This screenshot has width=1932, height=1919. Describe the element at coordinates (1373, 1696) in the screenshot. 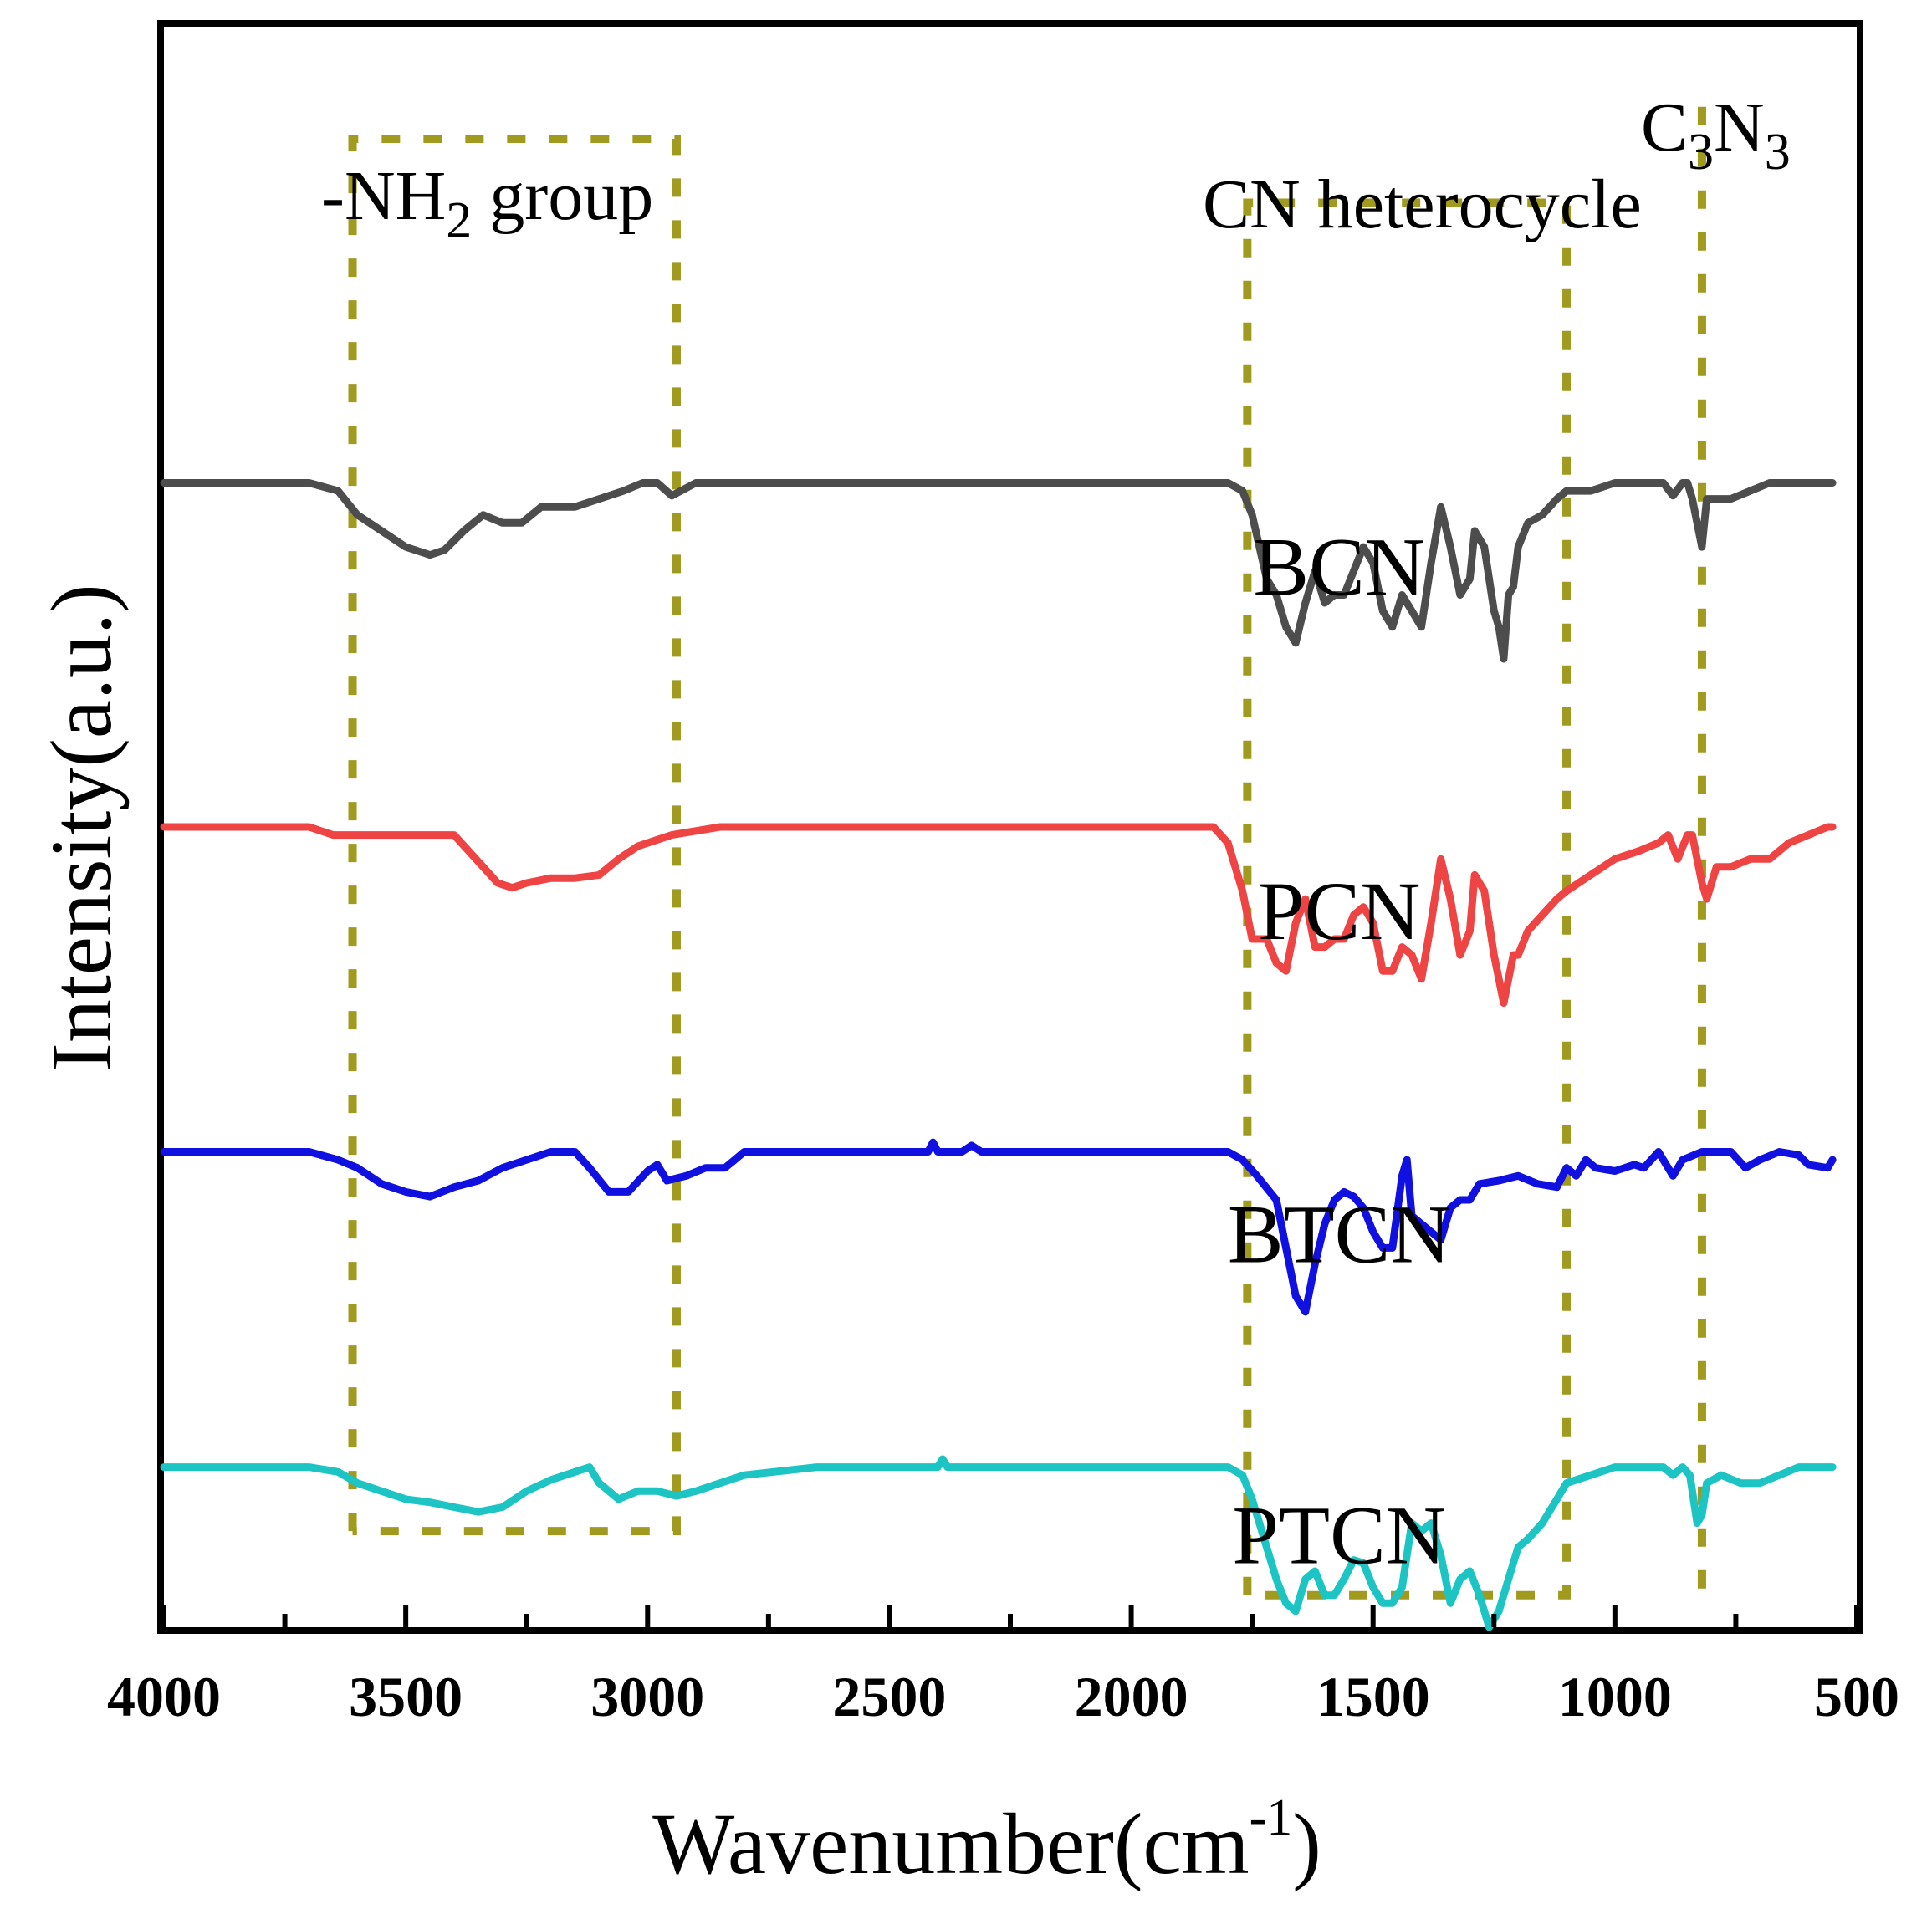

I see `x-tick-label: 1500` at that location.